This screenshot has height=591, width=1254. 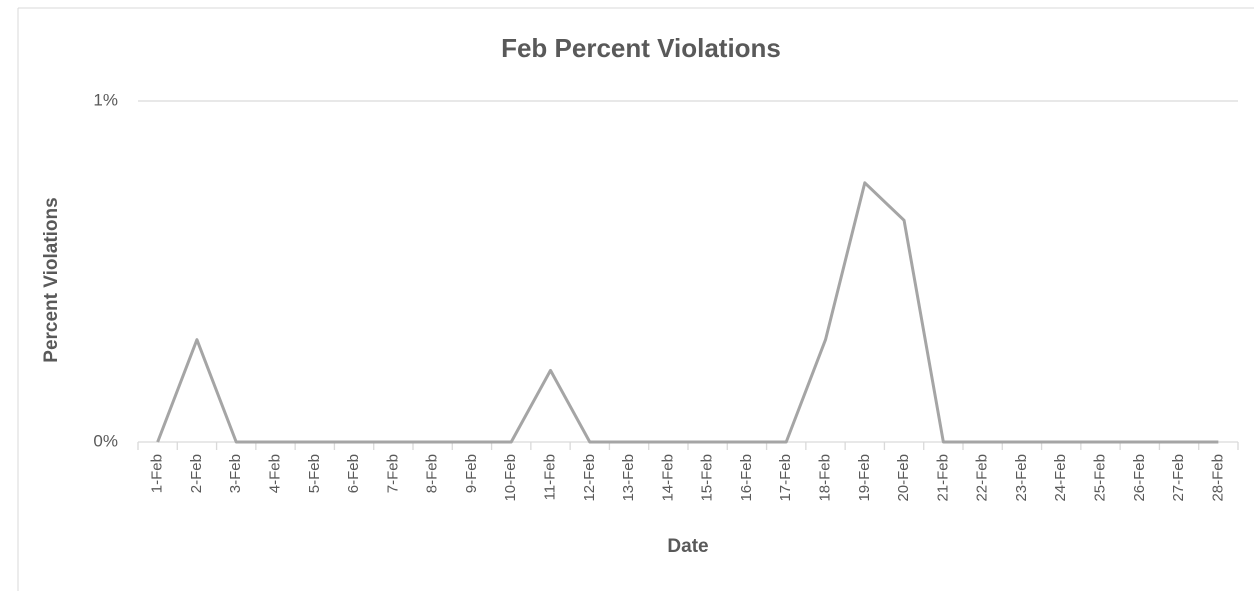 What do you see at coordinates (235, 473) in the screenshot?
I see `x-tick-label: 3-Feb` at bounding box center [235, 473].